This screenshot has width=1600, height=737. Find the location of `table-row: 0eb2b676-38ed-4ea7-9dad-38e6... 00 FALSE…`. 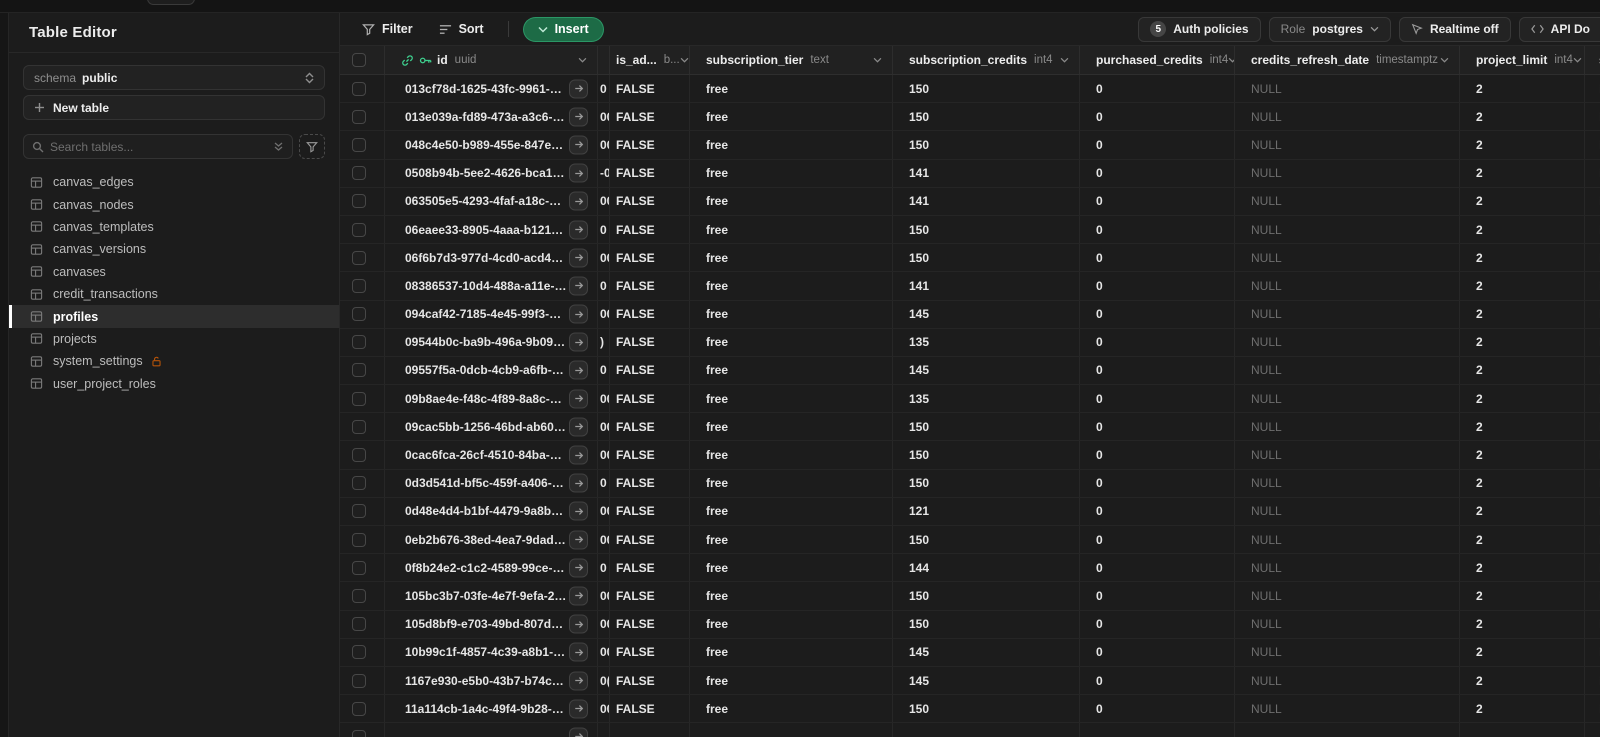

table-row: 0eb2b676-38ed-4ea7-9dad-38e6... 00 FALSE… is located at coordinates (970, 540).